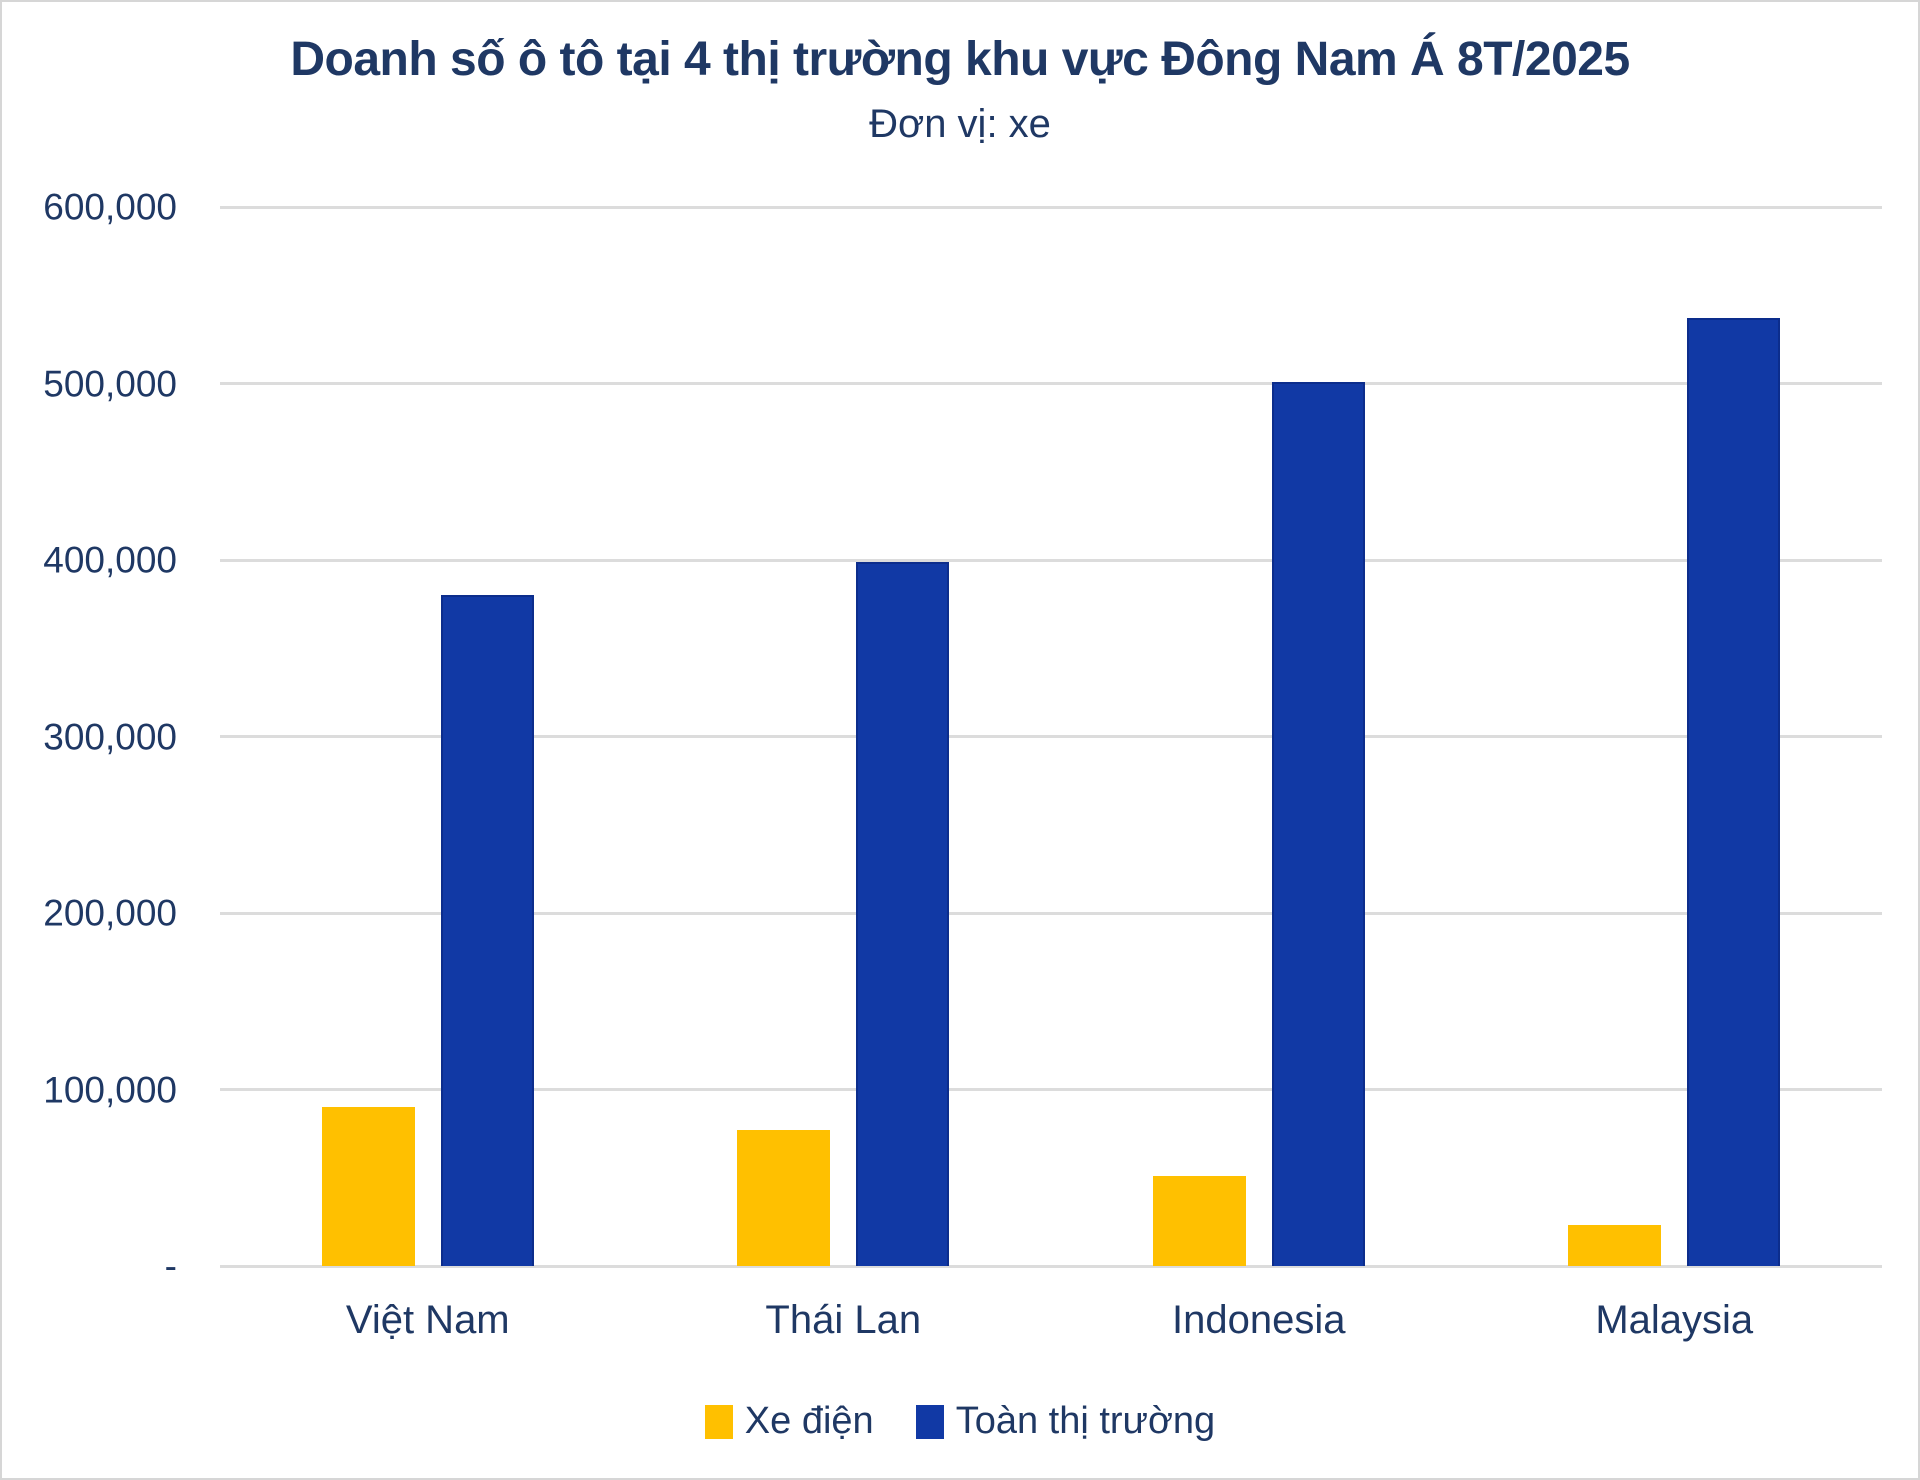 This screenshot has width=1920, height=1480. Describe the element at coordinates (110, 207) in the screenshot. I see `y-tick-label-600-000: 600,000` at that location.